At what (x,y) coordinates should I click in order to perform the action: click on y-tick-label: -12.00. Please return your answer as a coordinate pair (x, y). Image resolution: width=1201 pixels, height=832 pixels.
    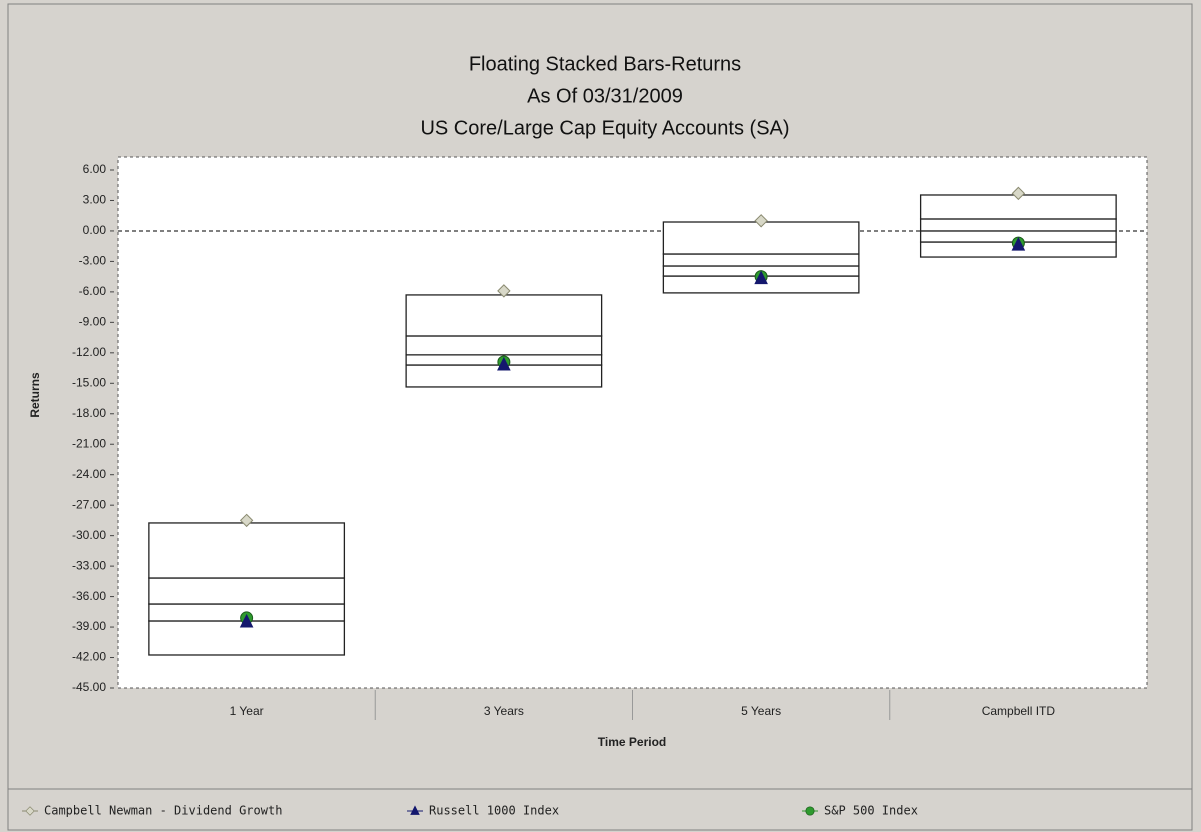
    Looking at the image, I should click on (89, 352).